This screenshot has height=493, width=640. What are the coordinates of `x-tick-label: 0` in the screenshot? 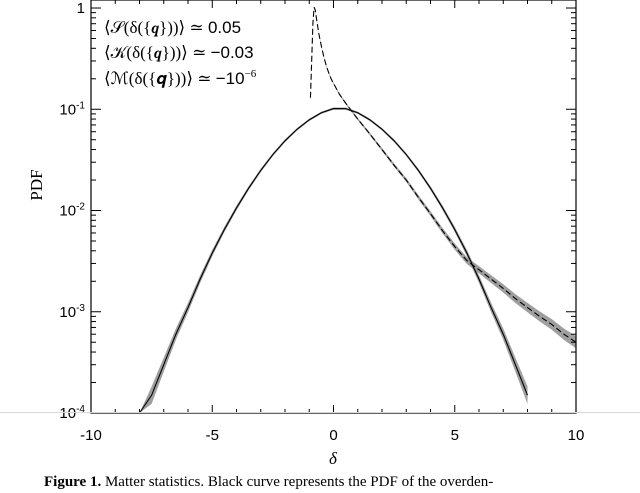 It's located at (333, 435).